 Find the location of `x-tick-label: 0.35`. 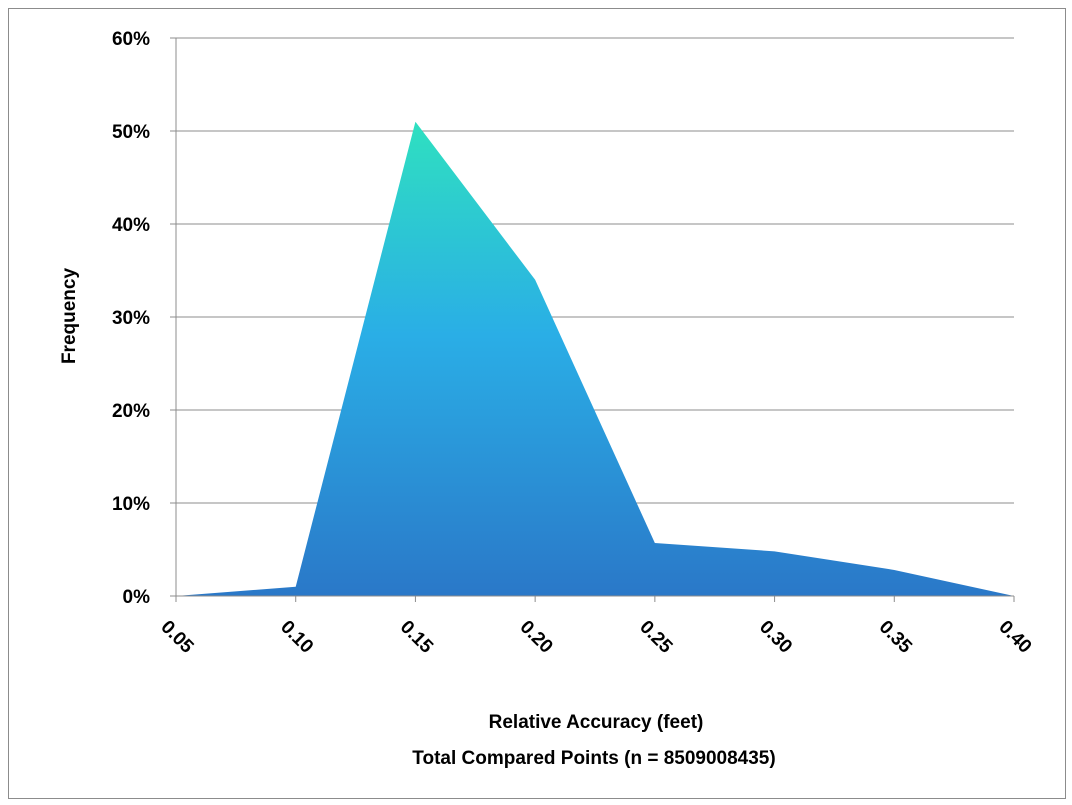

x-tick-label: 0.35 is located at coordinates (895, 637).